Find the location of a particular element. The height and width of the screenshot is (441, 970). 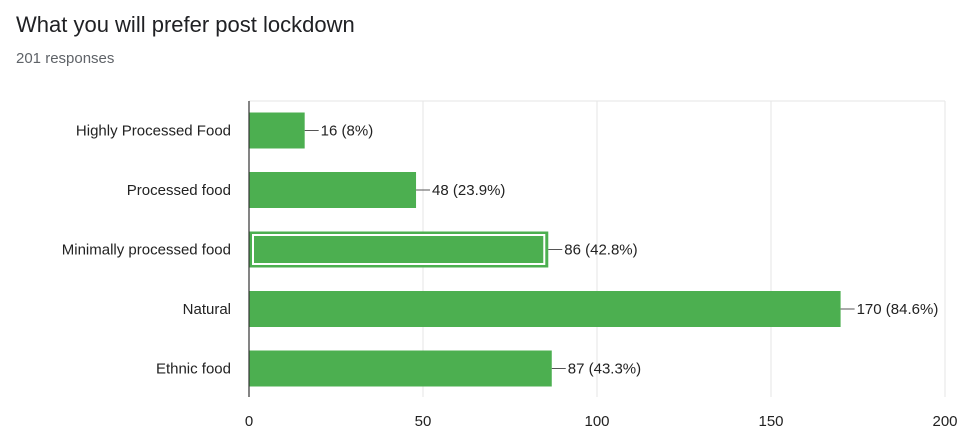

response-count: 201 responses is located at coordinates (65, 58).